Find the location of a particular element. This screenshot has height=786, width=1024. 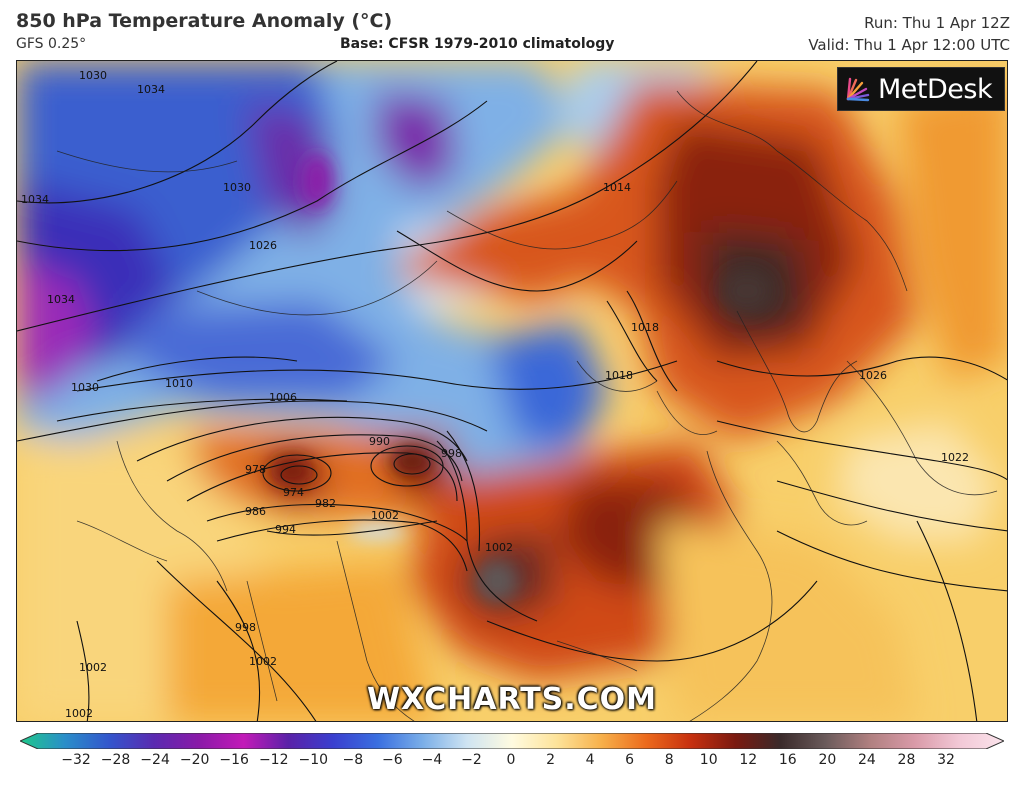

colorbar-tick-label: 28 is located at coordinates (906, 760).